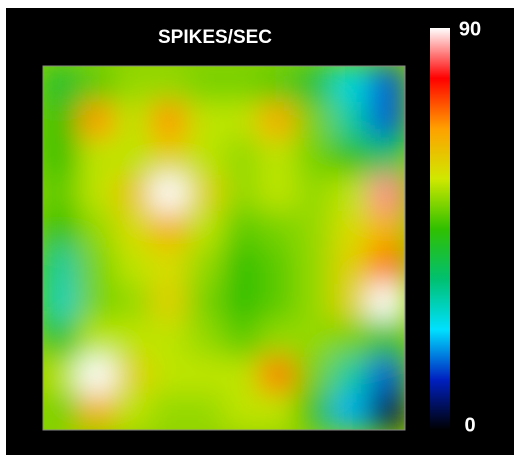 Image resolution: width=522 pixels, height=468 pixels. Describe the element at coordinates (470, 29) in the screenshot. I see `colorbar-tick-label: 90` at that location.